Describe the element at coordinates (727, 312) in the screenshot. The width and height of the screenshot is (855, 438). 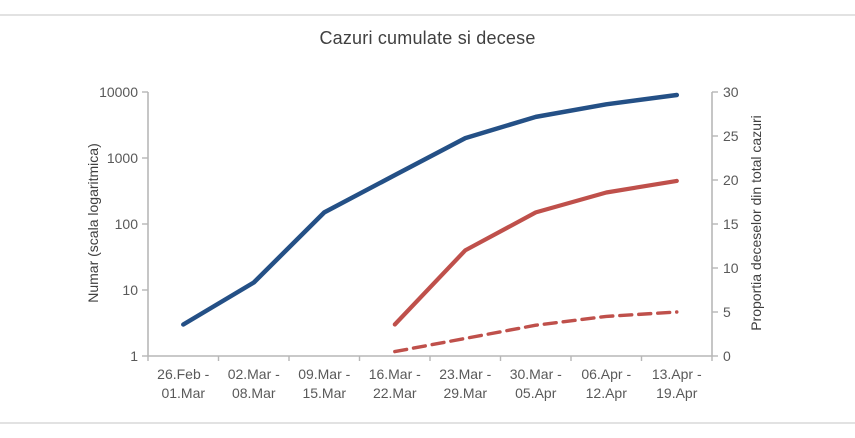
I see `right-axis-tick-label: 5` at that location.